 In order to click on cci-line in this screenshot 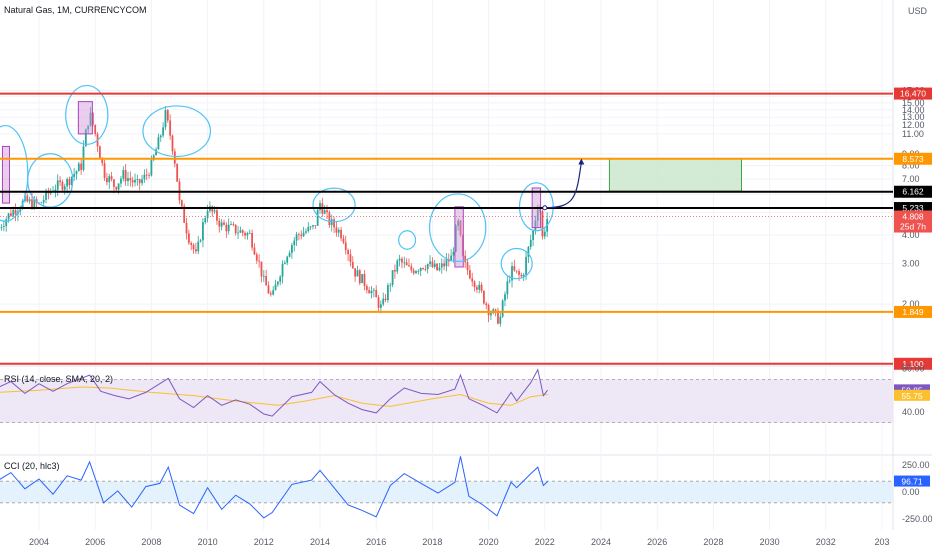, I will do `click(274, 487)`.